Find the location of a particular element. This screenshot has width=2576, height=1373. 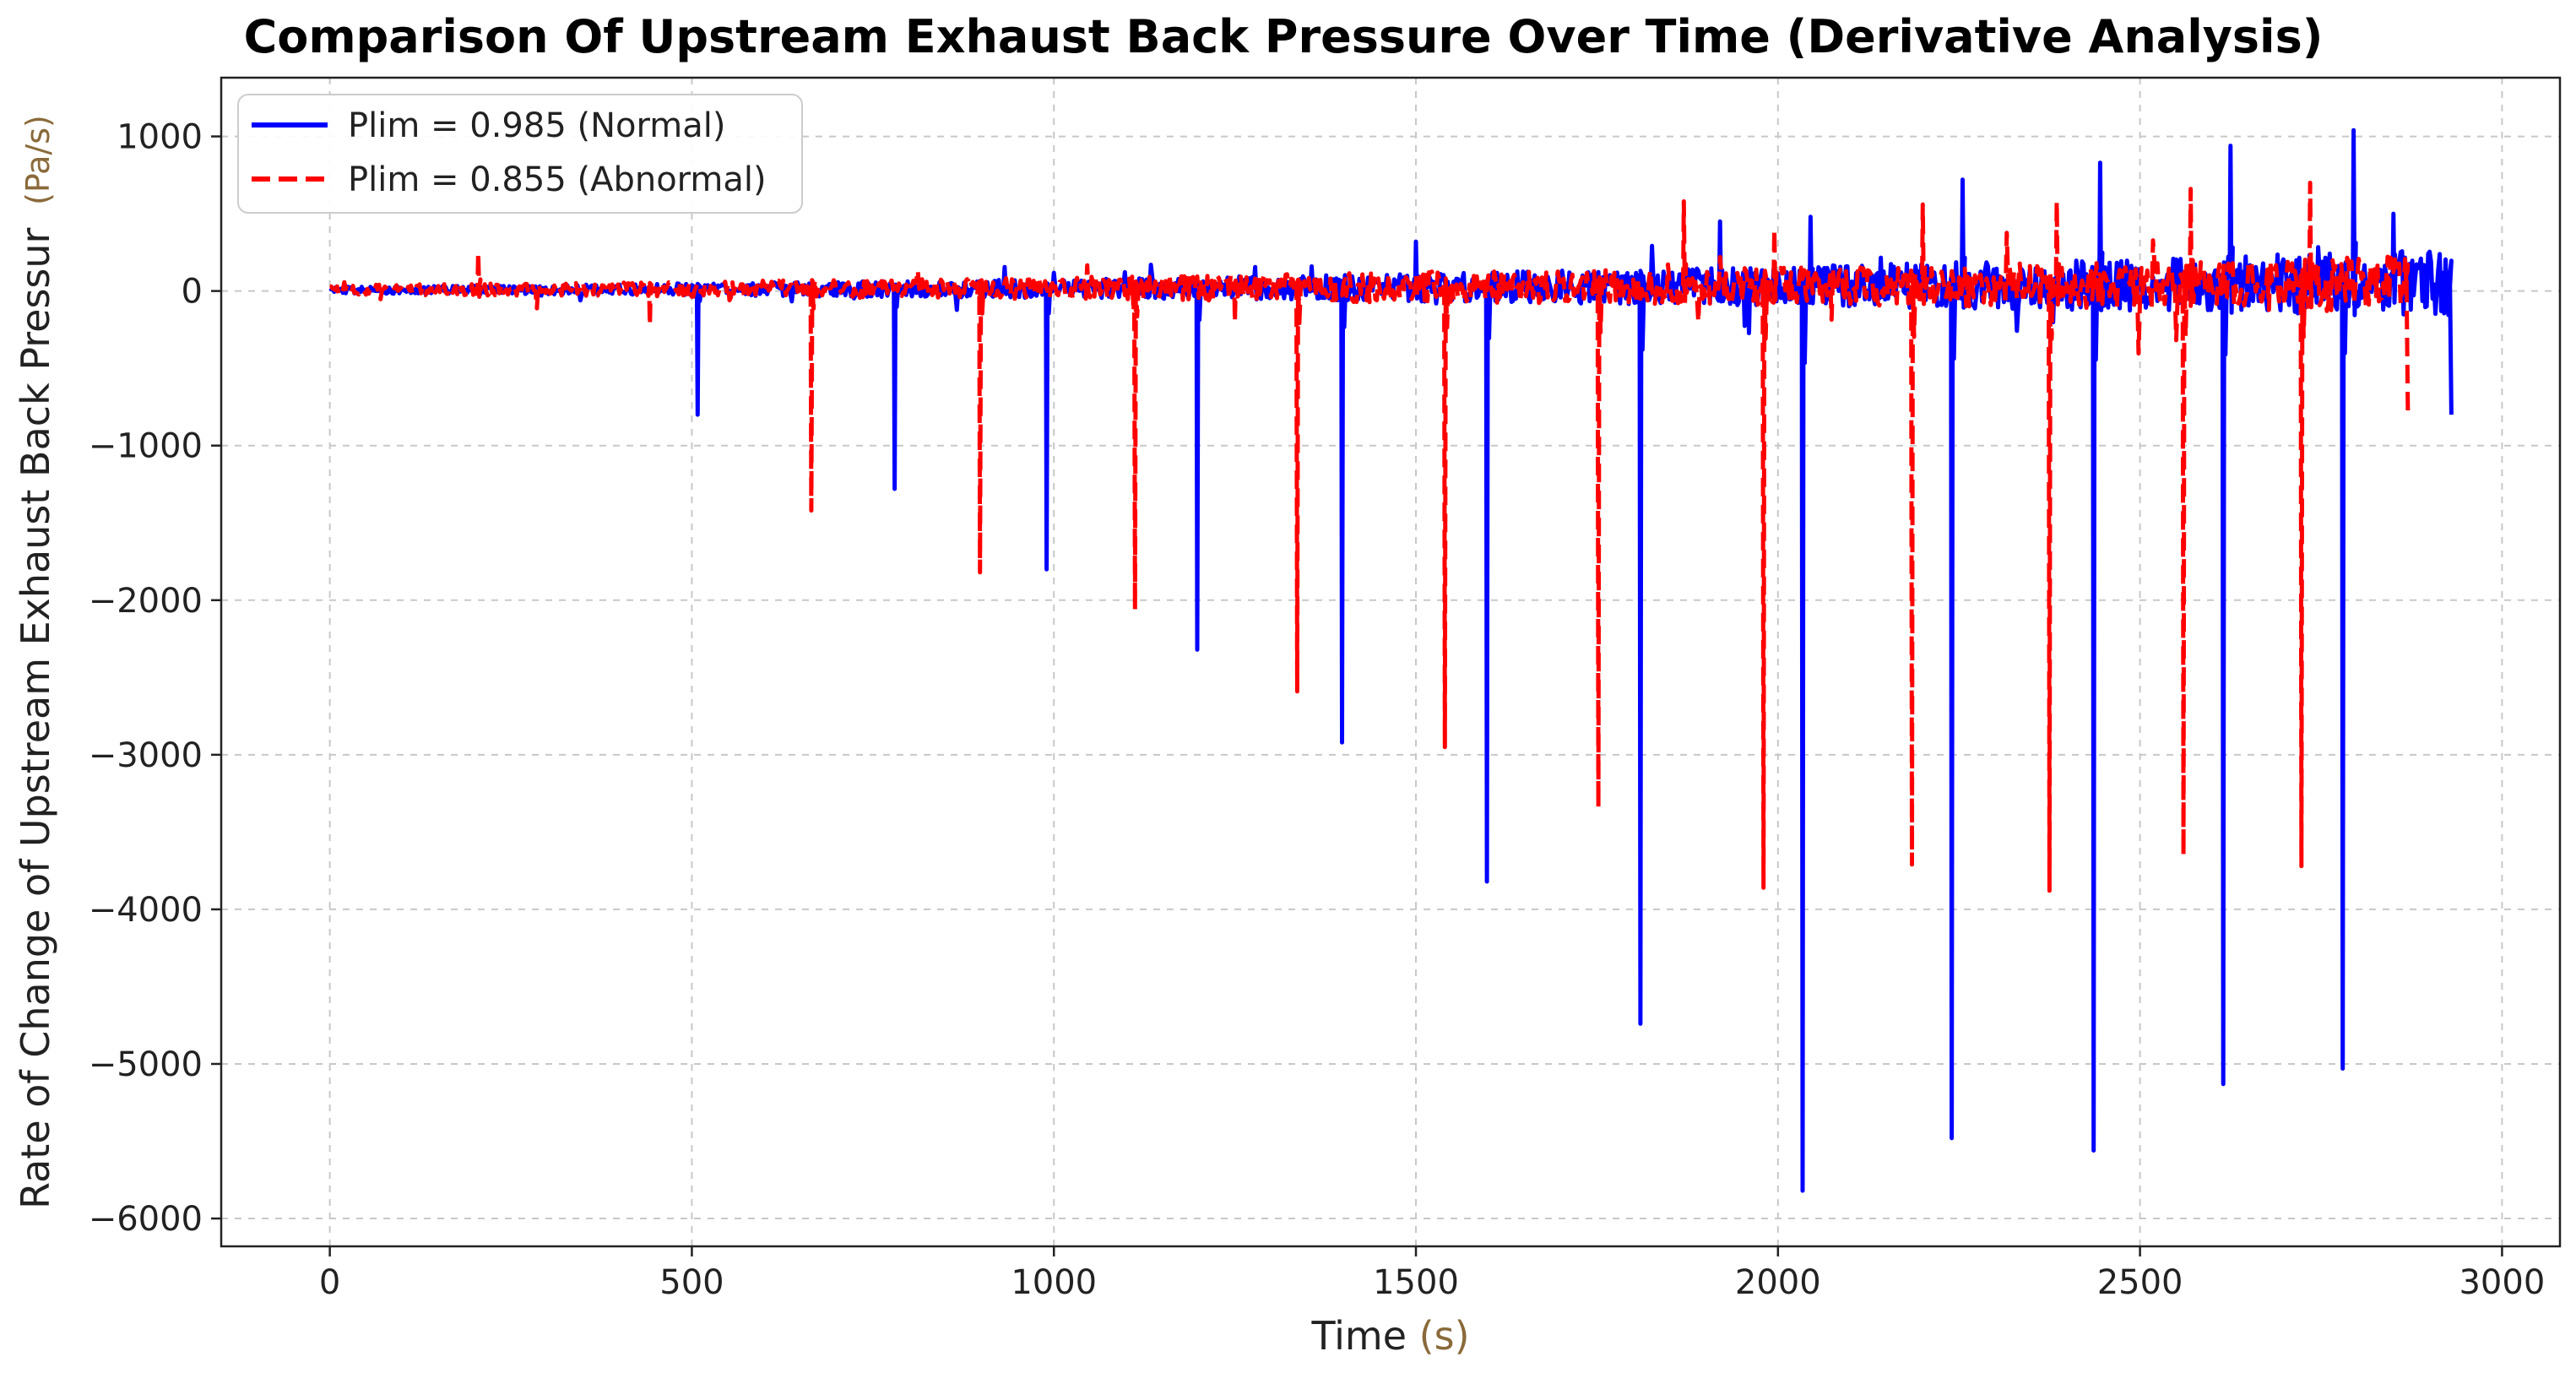

y-tick-label: 1000 is located at coordinates (160, 137).